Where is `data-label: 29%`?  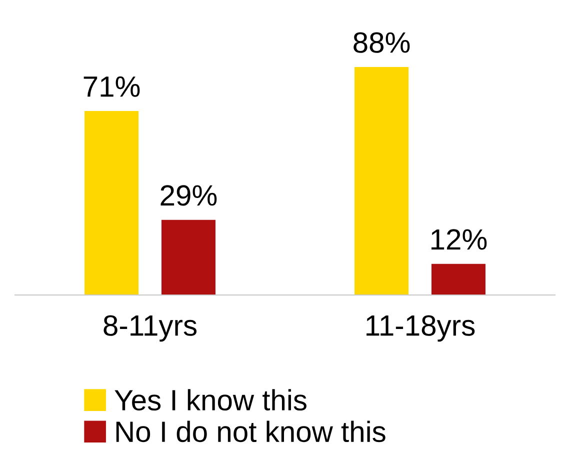 data-label: 29% is located at coordinates (188, 195).